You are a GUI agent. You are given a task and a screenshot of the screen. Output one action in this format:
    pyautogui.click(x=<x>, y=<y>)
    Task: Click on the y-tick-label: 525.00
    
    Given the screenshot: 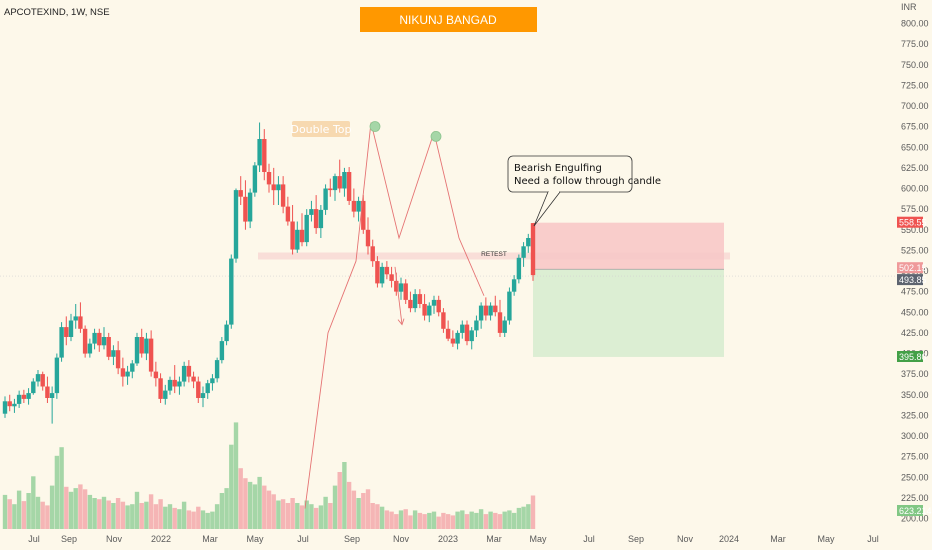 What is the action you would take?
    pyautogui.click(x=915, y=250)
    